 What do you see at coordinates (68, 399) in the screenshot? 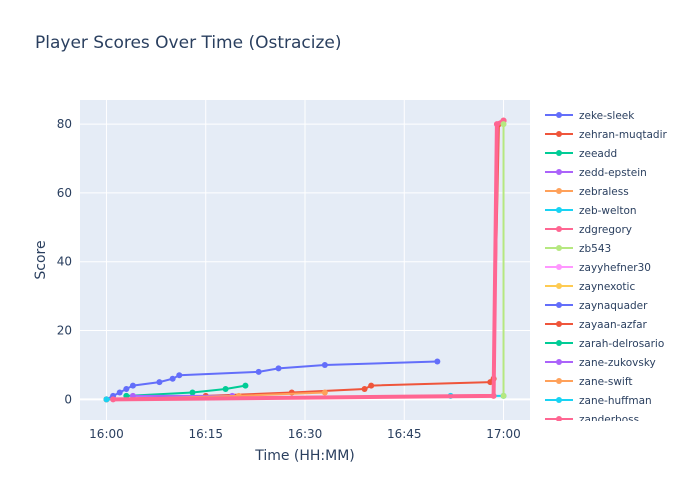
I see `y-tick-label: 0` at bounding box center [68, 399].